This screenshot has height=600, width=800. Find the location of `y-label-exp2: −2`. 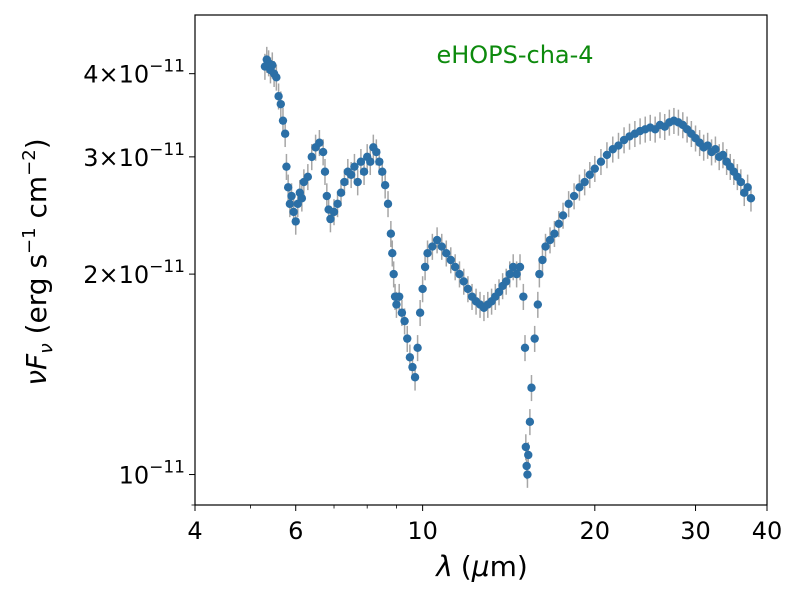

y-label-exp2: −2 is located at coordinates (29, 162).